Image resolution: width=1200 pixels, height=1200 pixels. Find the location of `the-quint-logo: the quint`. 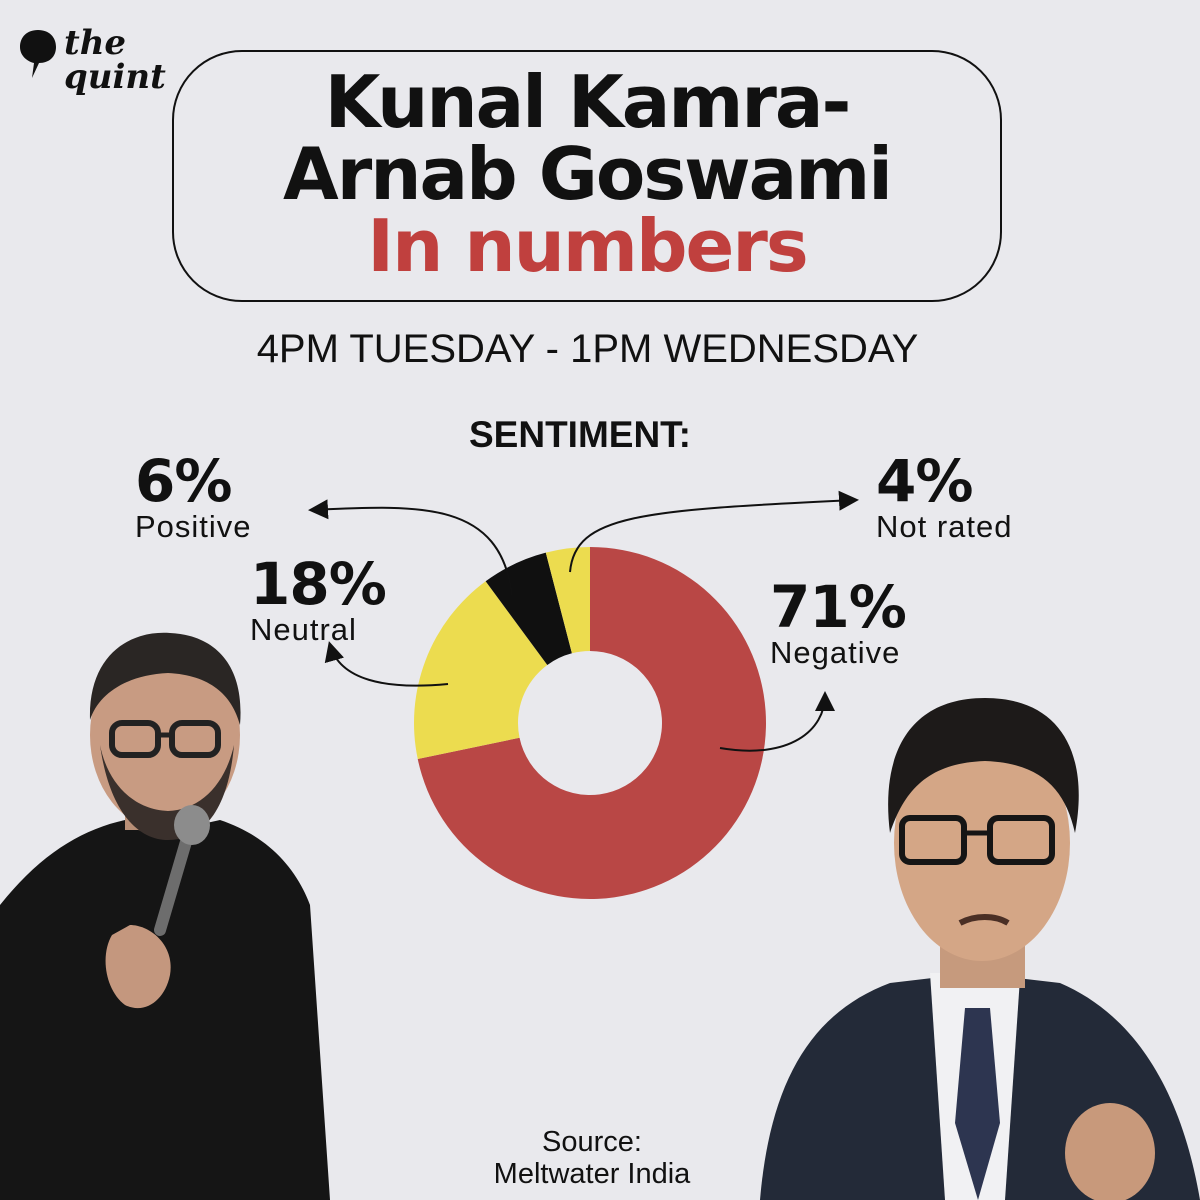

the-quint-logo: the quint is located at coordinates (92, 69).